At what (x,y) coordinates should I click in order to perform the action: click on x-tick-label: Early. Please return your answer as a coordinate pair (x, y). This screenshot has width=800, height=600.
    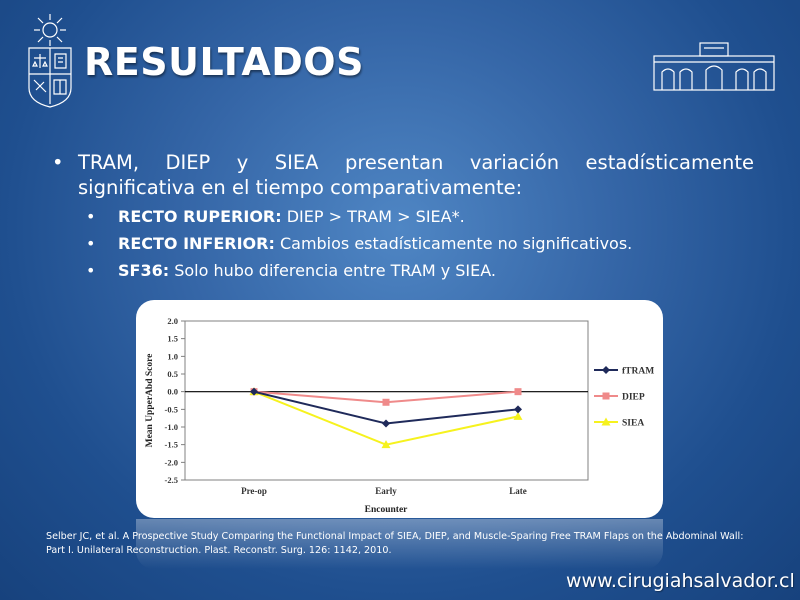
    Looking at the image, I should click on (386, 491).